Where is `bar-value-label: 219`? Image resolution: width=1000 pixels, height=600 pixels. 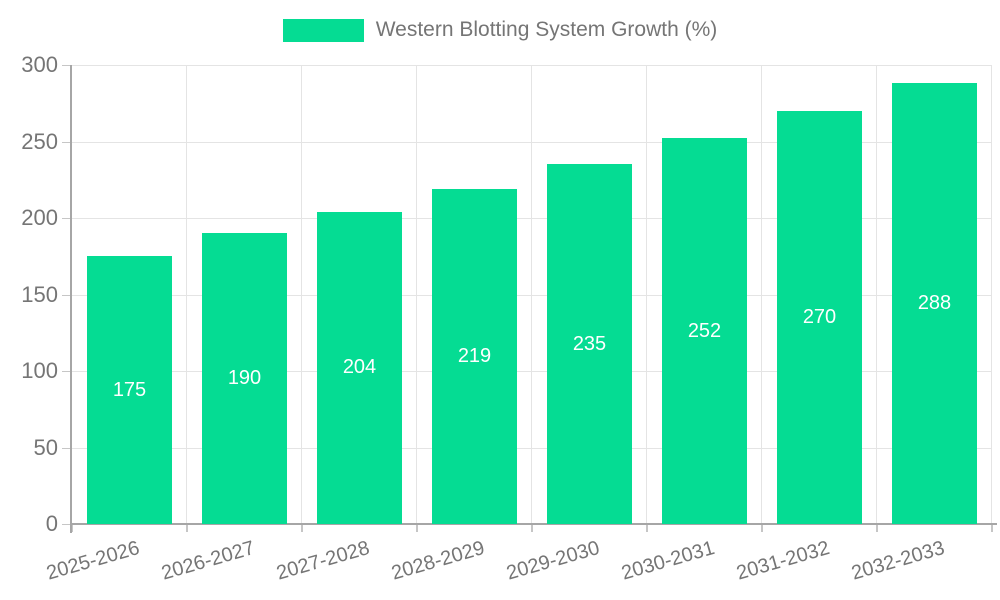 bar-value-label: 219 is located at coordinates (474, 355).